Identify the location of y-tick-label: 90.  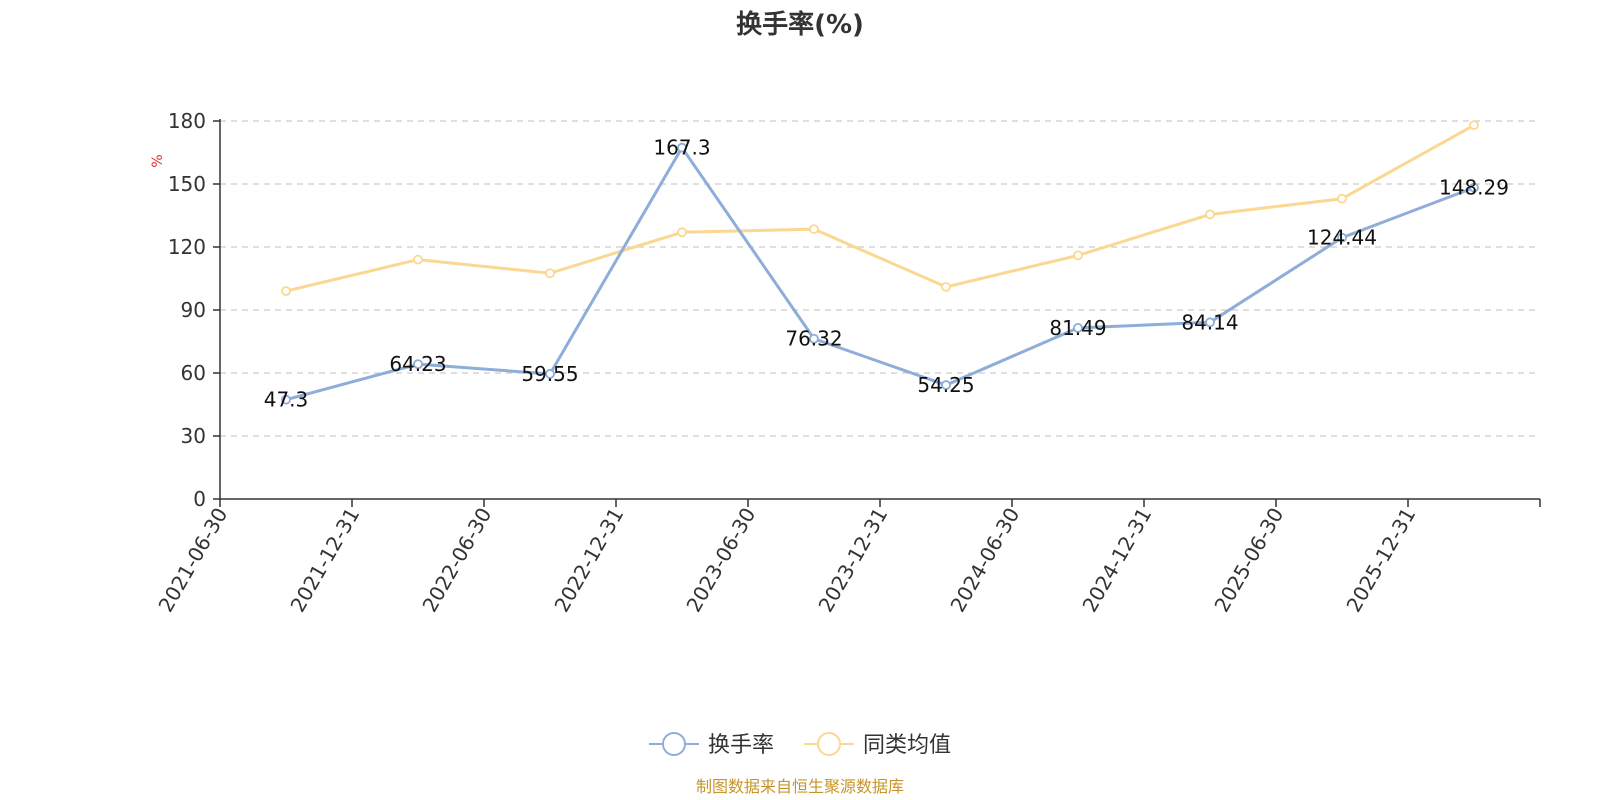
(193, 310).